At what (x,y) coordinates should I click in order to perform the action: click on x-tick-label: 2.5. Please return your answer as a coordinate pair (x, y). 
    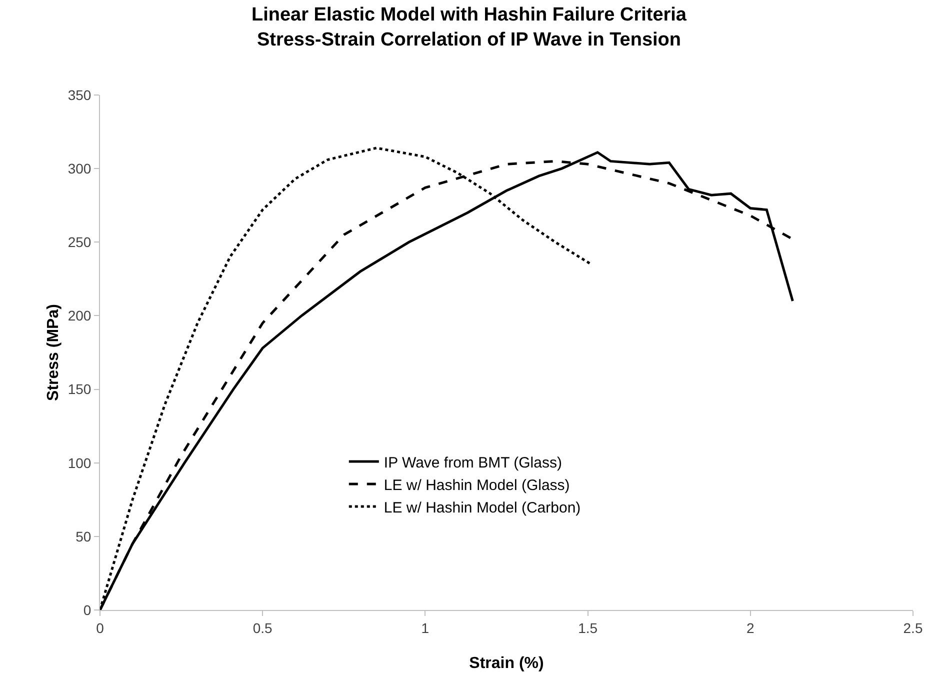
    Looking at the image, I should click on (913, 628).